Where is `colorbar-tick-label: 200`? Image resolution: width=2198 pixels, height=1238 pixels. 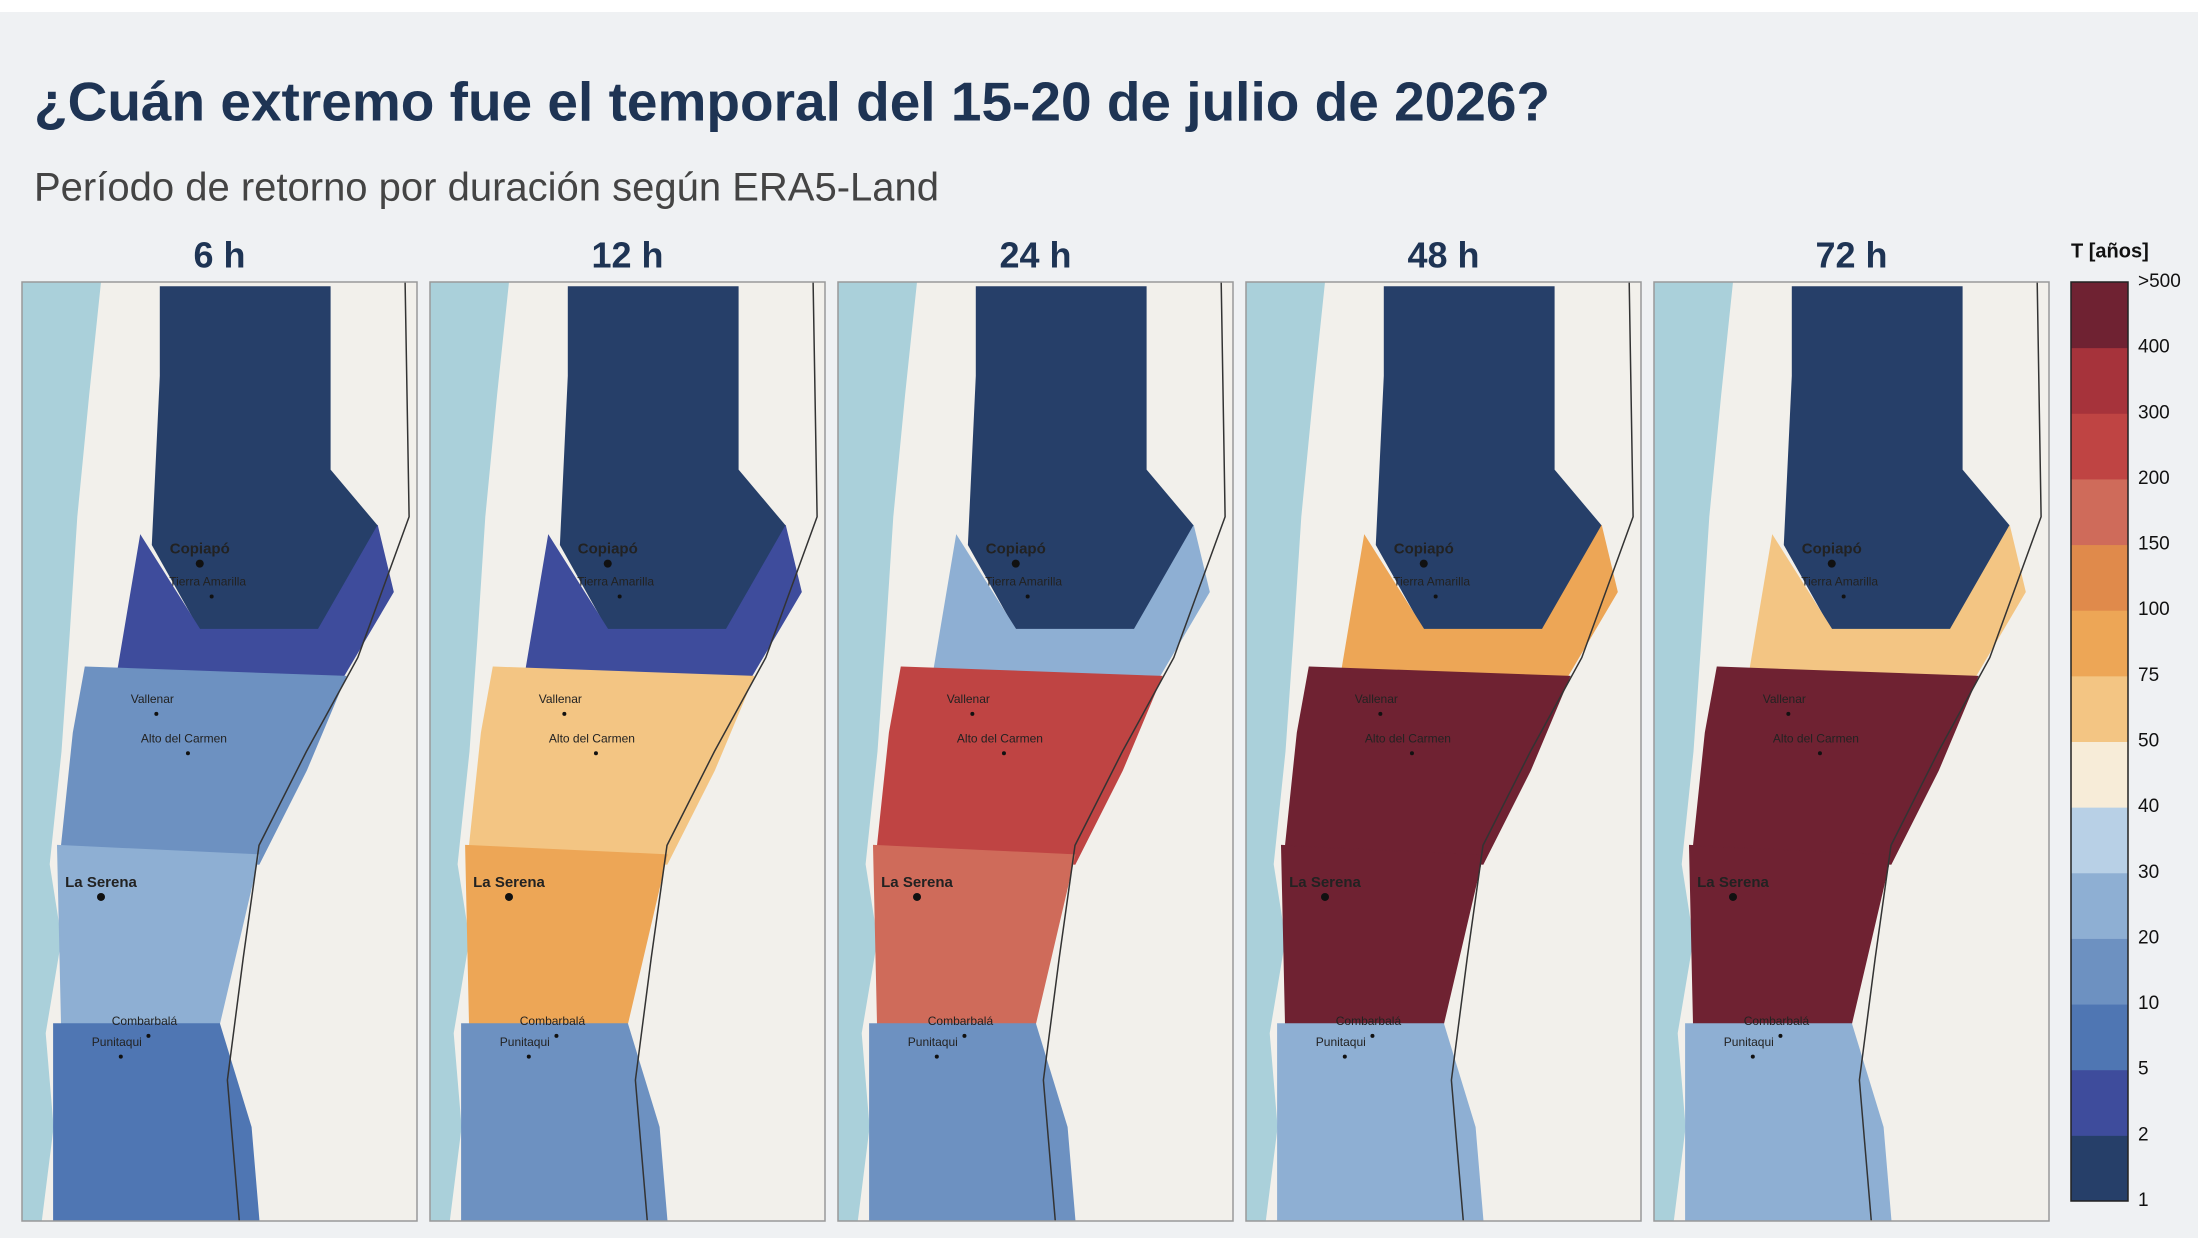
colorbar-tick-label: 200 is located at coordinates (2154, 478).